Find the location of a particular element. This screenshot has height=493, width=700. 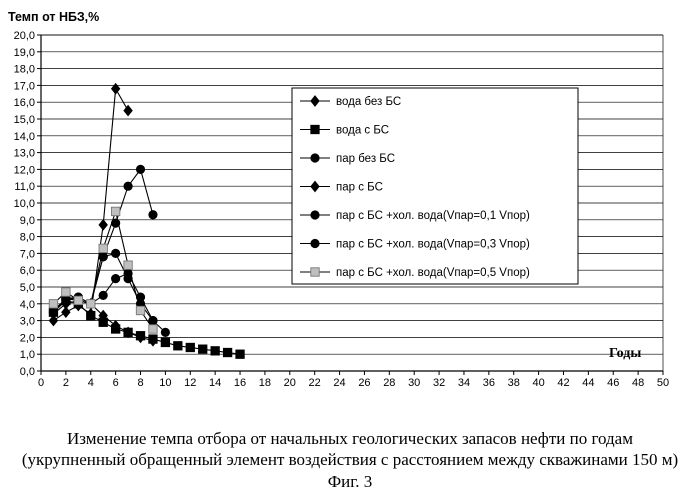

legend-label: вода без БС is located at coordinates (368, 102).